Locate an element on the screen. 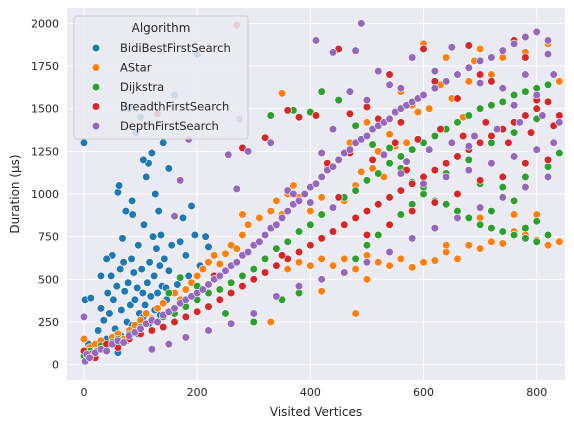 This screenshot has width=574, height=428. y-tick-label: 2000 is located at coordinates (45, 23).